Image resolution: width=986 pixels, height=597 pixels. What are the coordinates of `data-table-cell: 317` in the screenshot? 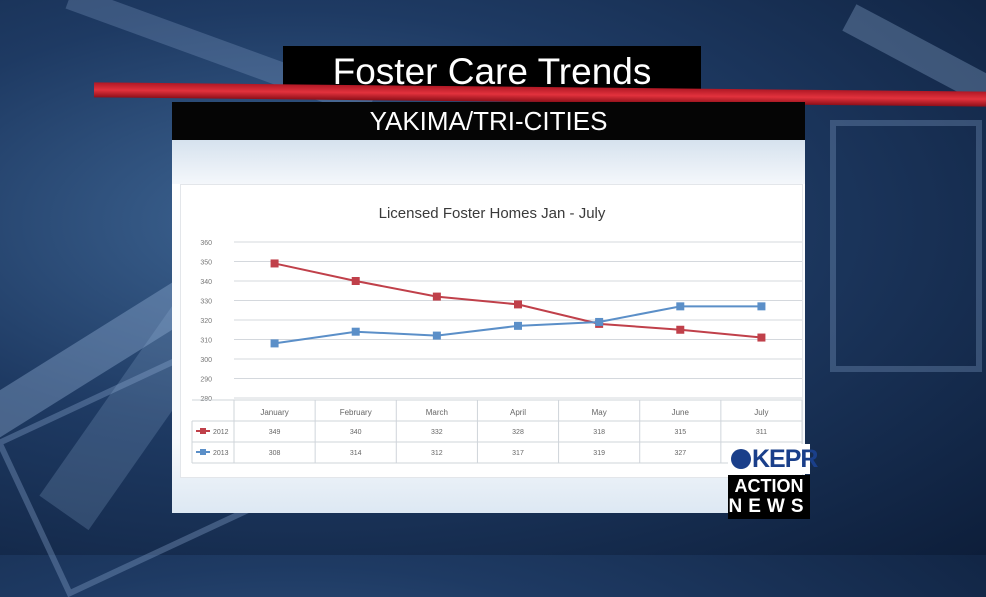 It's located at (518, 453).